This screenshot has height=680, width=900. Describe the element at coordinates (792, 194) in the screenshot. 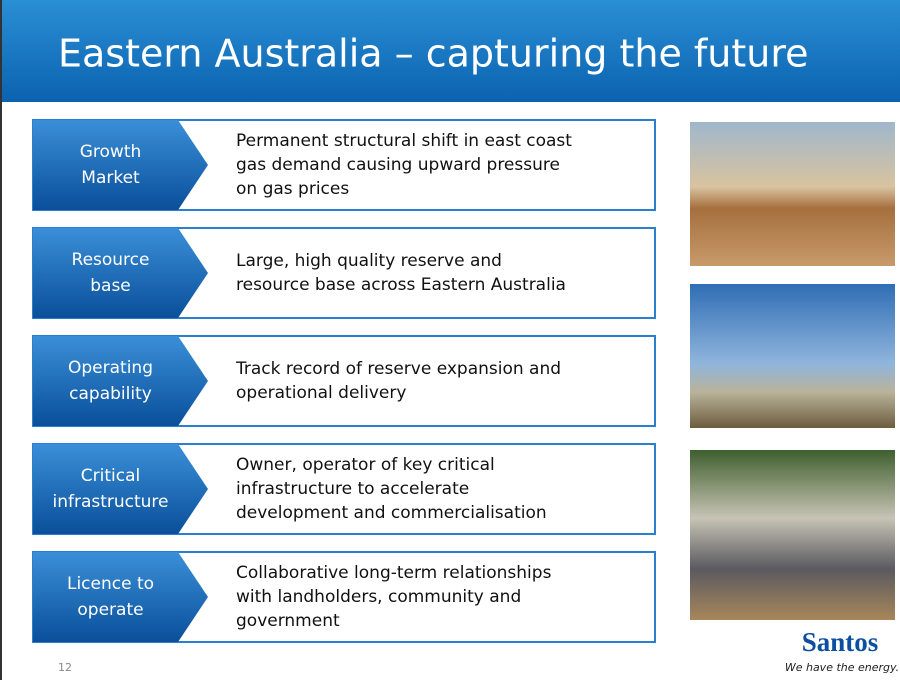

I see `photo-refinery` at that location.